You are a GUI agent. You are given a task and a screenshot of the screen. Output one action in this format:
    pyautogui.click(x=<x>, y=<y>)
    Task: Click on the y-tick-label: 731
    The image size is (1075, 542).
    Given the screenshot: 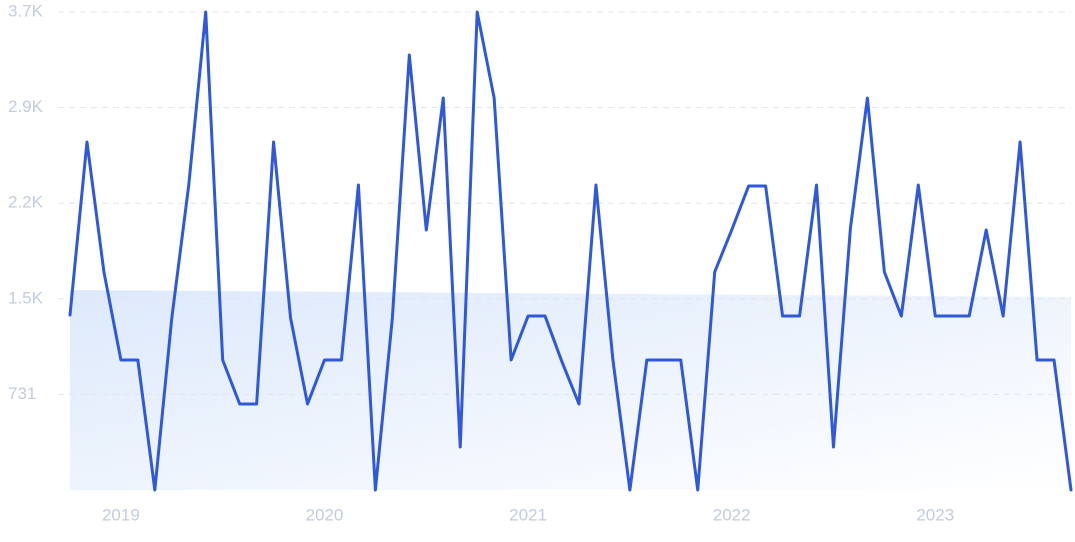 What is the action you would take?
    pyautogui.click(x=22, y=393)
    